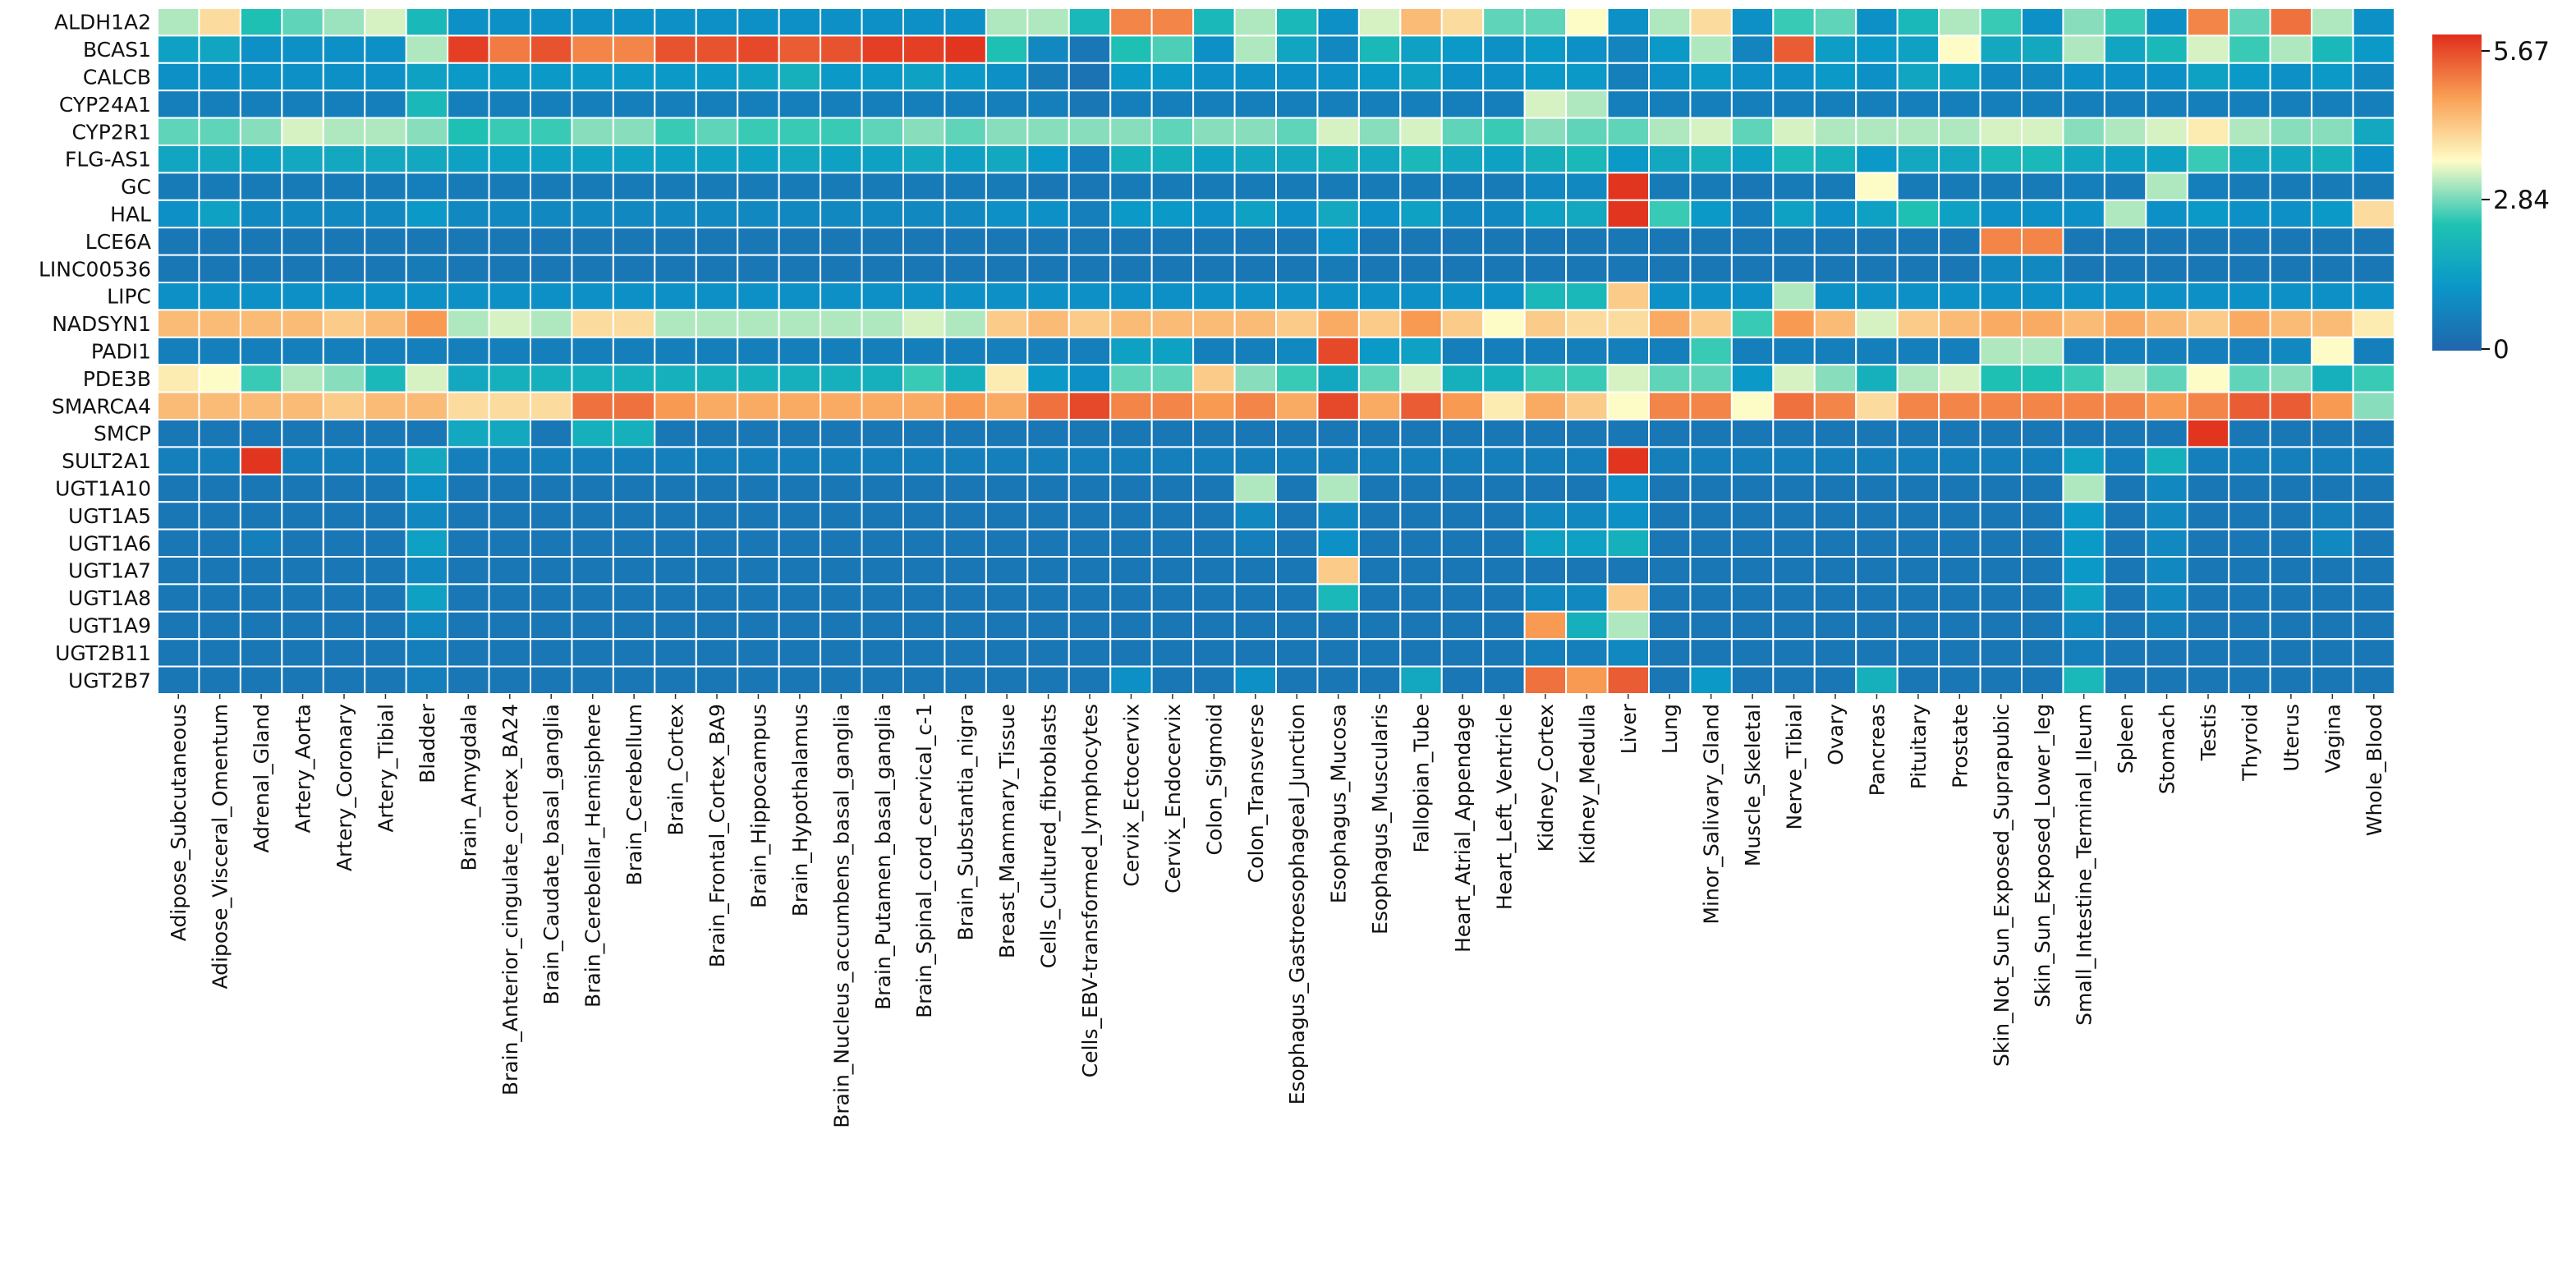 This screenshot has width=2576, height=1286. I want to click on column-label: Bladder, so click(427, 743).